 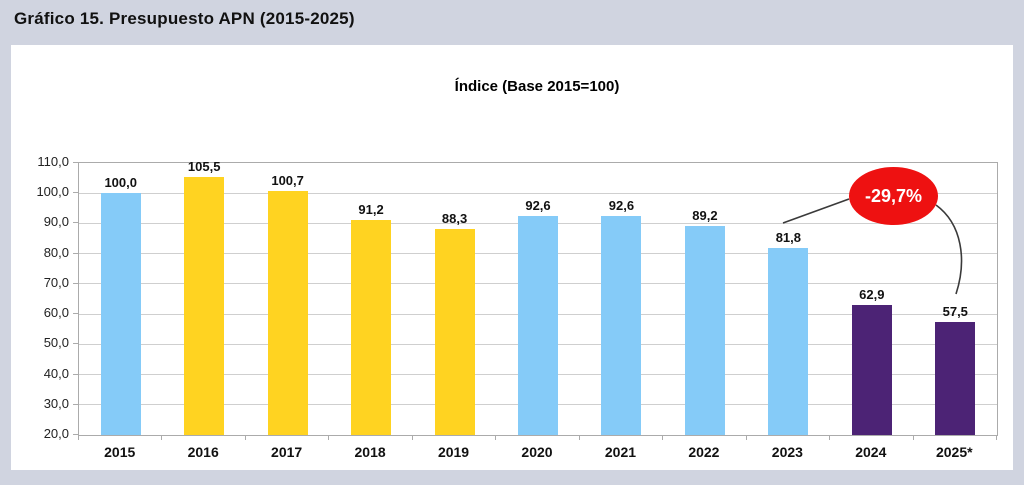 I want to click on bar-value-label: 100,0, so click(x=120, y=183).